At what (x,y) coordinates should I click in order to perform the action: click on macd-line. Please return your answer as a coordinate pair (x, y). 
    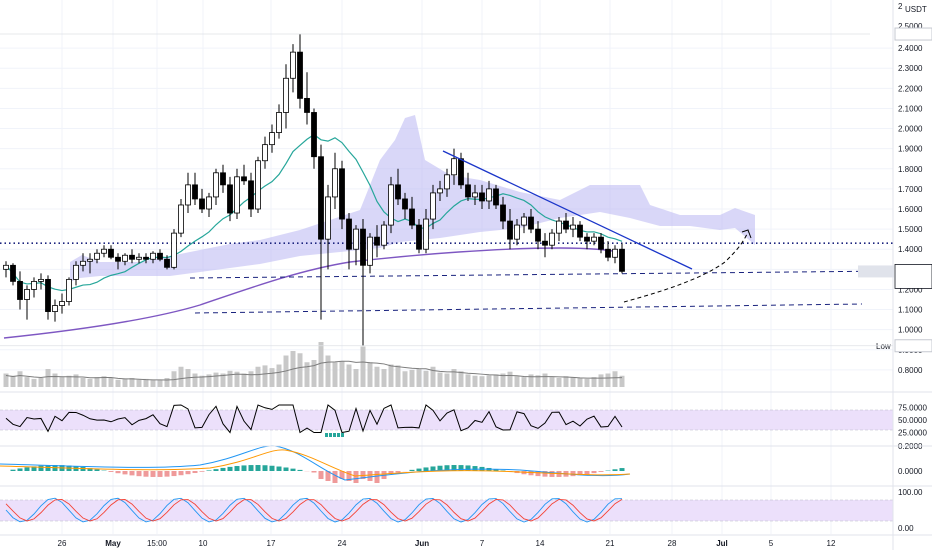
    Looking at the image, I should click on (315, 463).